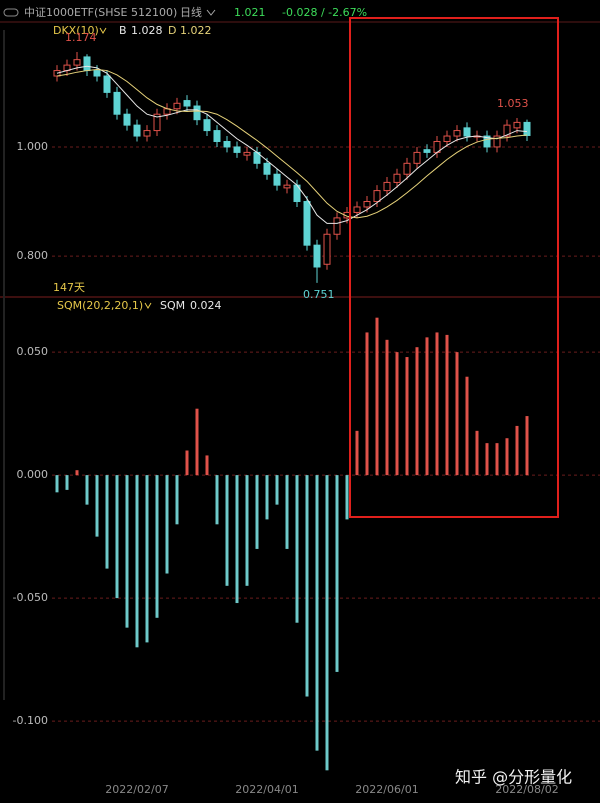  I want to click on legend-name: D, so click(172, 30).